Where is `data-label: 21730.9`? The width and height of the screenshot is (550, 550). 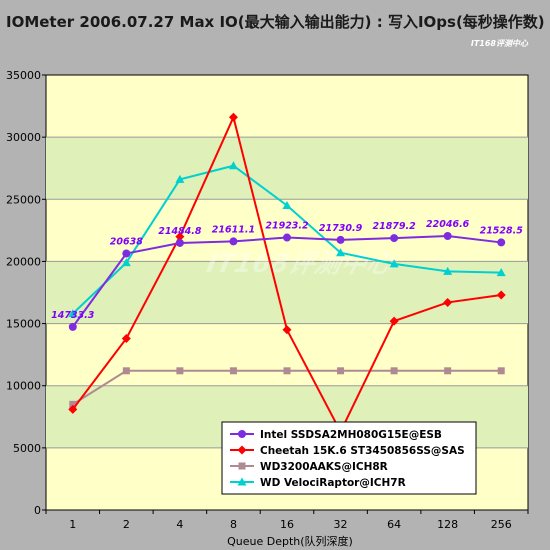
data-label: 21730.9 is located at coordinates (341, 228).